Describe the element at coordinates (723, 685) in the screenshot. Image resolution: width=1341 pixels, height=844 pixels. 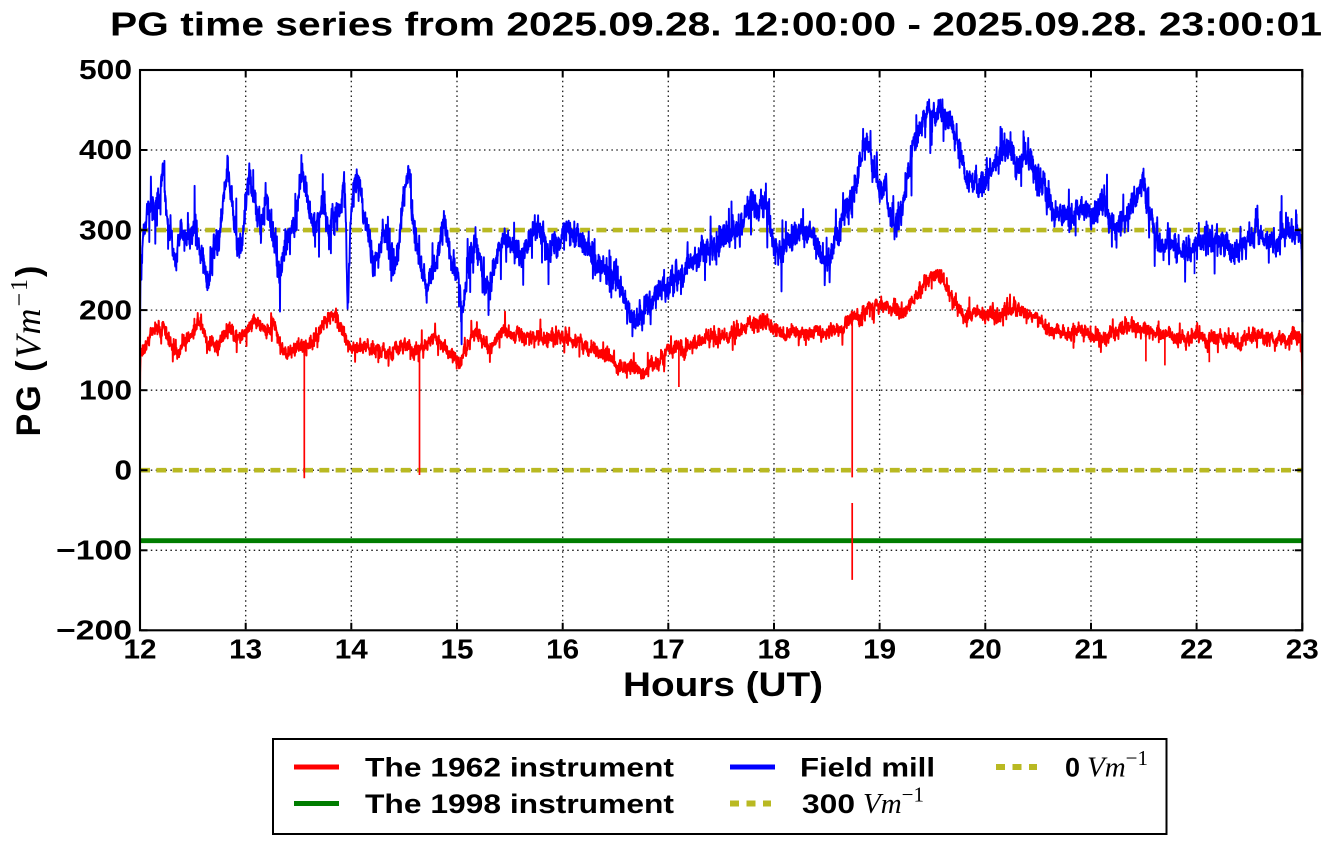
I see `svg-text: Hours (UT)` at that location.